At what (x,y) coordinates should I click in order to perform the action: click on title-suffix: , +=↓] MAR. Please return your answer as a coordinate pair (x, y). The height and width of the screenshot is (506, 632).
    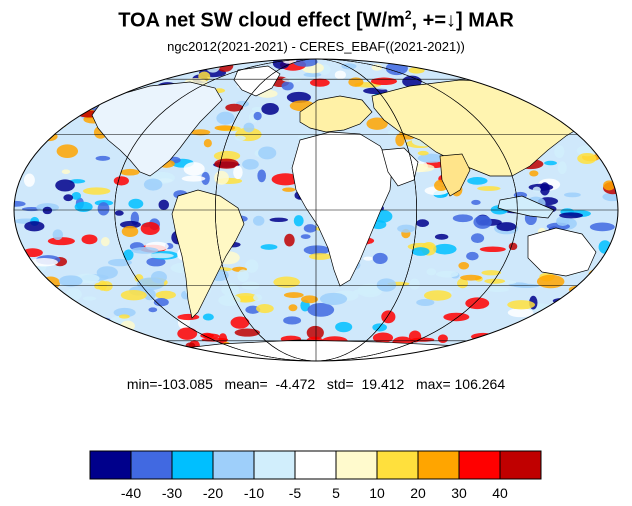
    Looking at the image, I should click on (462, 20).